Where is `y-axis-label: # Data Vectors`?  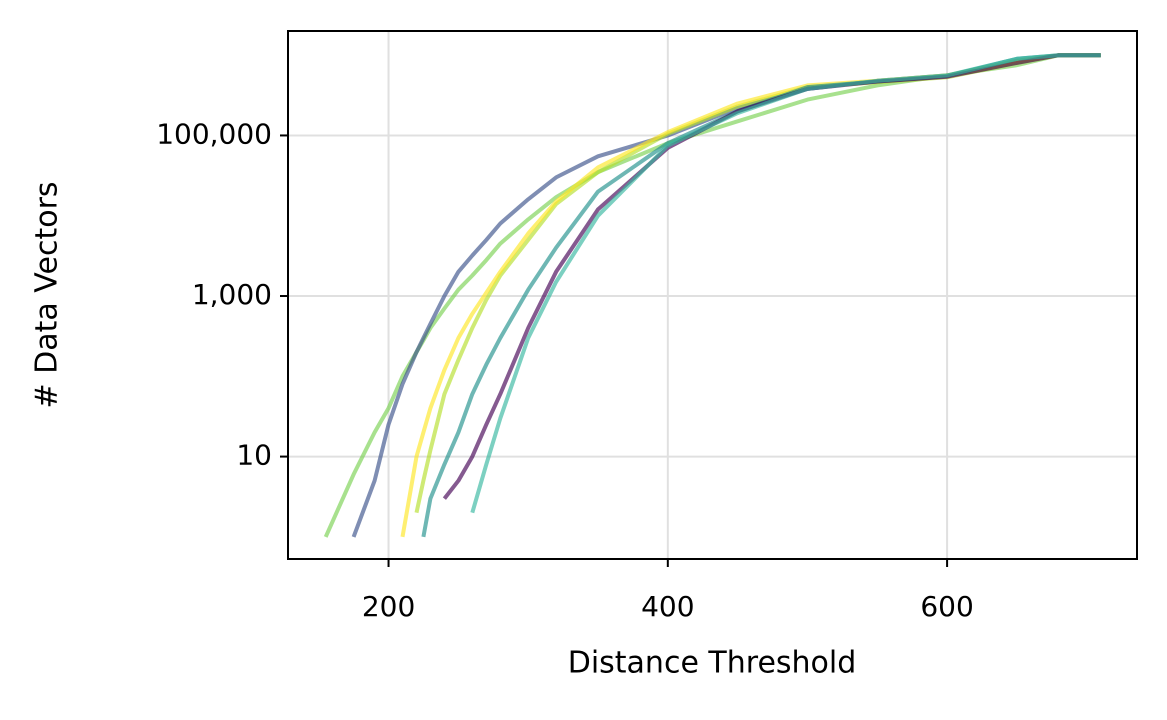
y-axis-label: # Data Vectors is located at coordinates (47, 294).